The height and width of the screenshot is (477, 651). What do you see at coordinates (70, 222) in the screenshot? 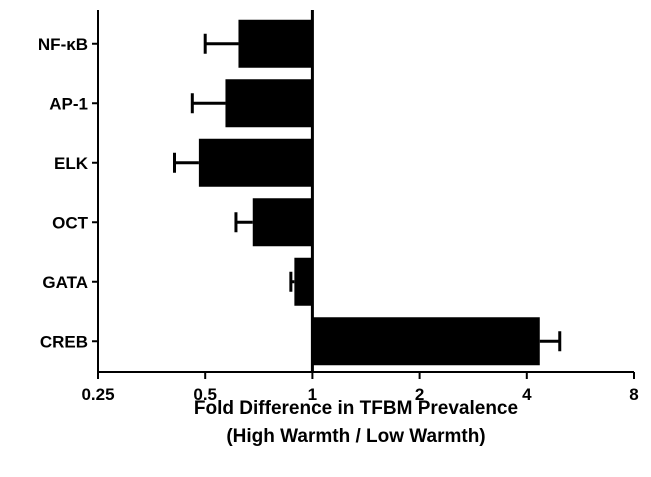
I see `category-label-3: OCT` at bounding box center [70, 222].